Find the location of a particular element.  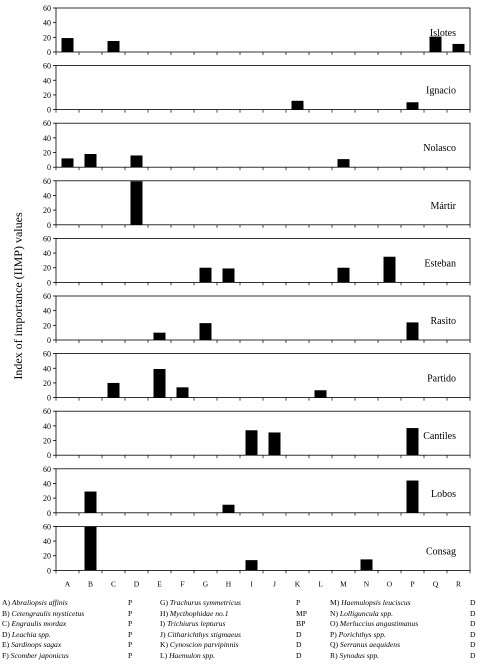

bar-M is located at coordinates (343, 275).